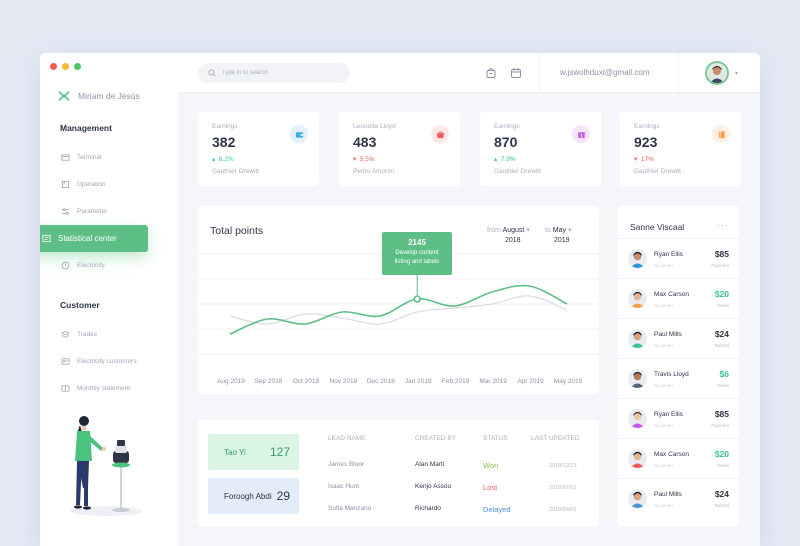 The width and height of the screenshot is (800, 546). I want to click on chevron-down-icon: ▾, so click(737, 74).